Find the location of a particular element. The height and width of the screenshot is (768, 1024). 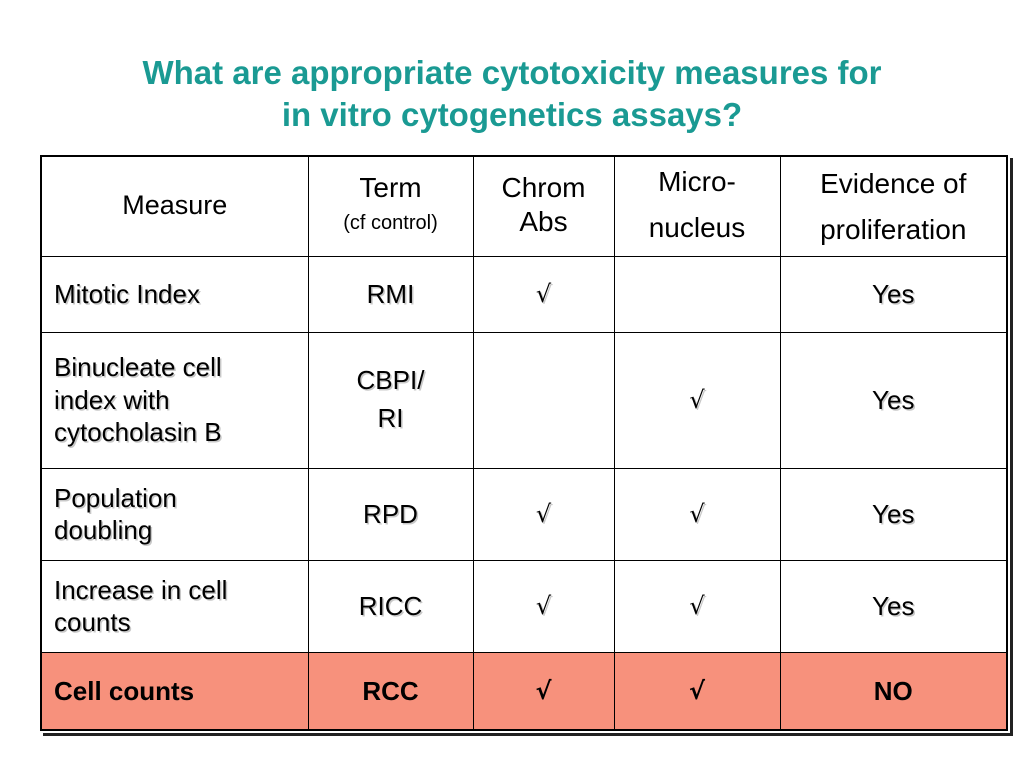

header-measure: Measure is located at coordinates (174, 206).